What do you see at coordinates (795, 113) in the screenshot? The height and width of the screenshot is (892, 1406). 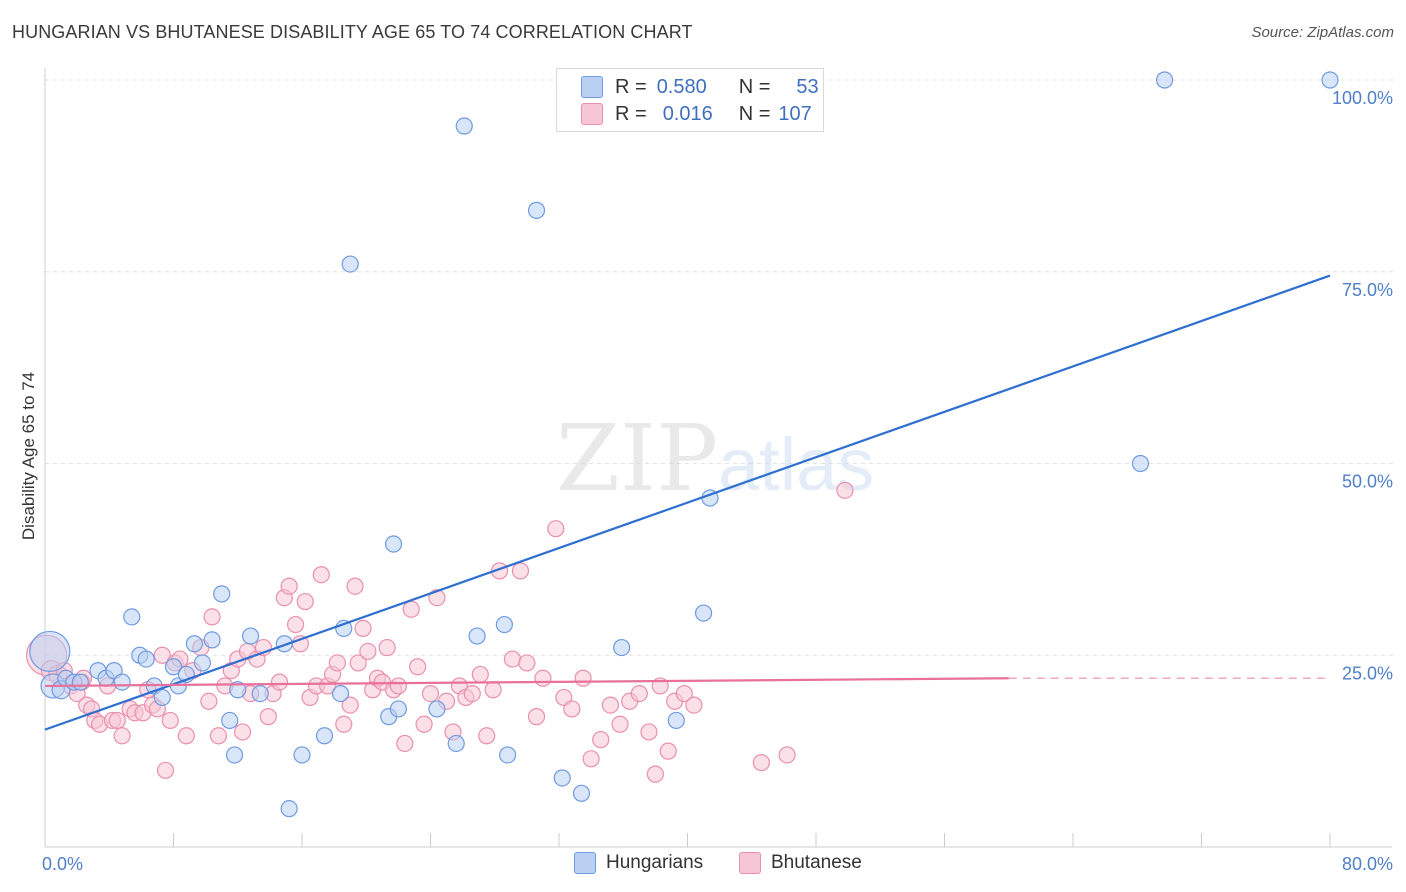 I see `legend-n-value: 107` at bounding box center [795, 113].